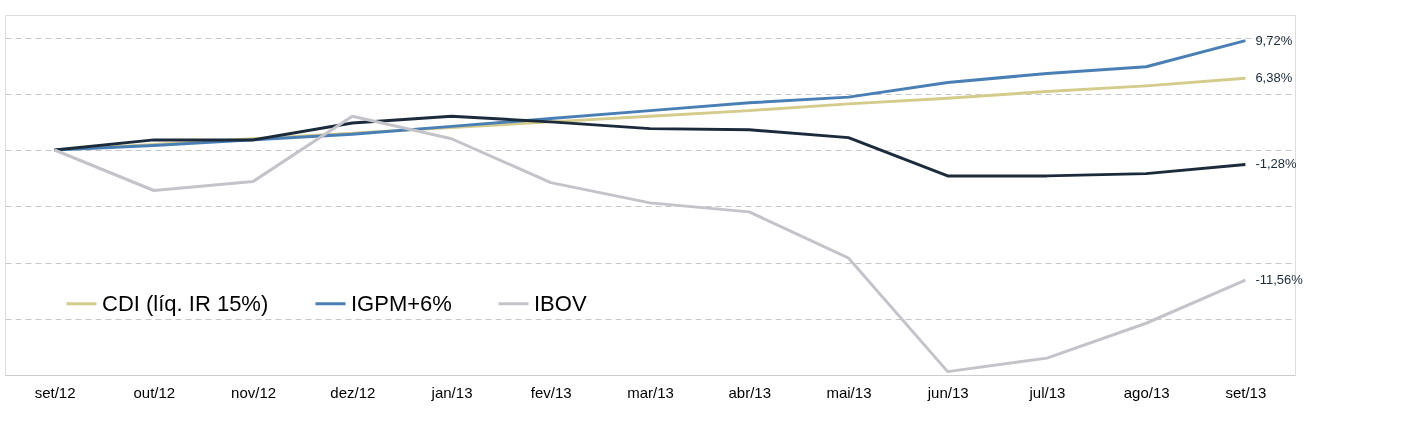 Image resolution: width=1407 pixels, height=422 pixels. What do you see at coordinates (1274, 40) in the screenshot?
I see `data-label: 9,72%` at bounding box center [1274, 40].